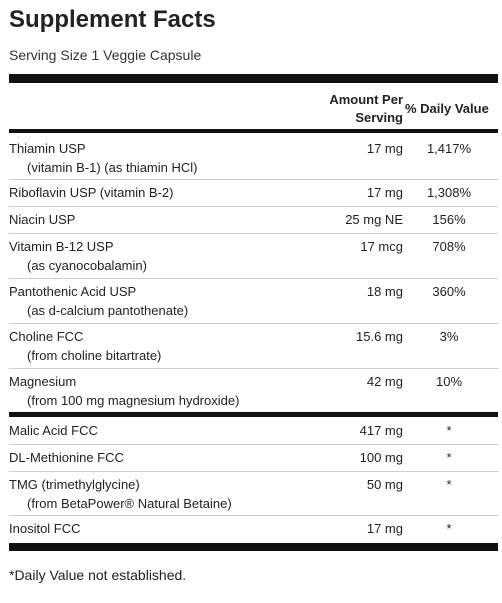 The width and height of the screenshot is (502, 603). What do you see at coordinates (381, 457) in the screenshot?
I see `amount-value: 100 mg` at bounding box center [381, 457].